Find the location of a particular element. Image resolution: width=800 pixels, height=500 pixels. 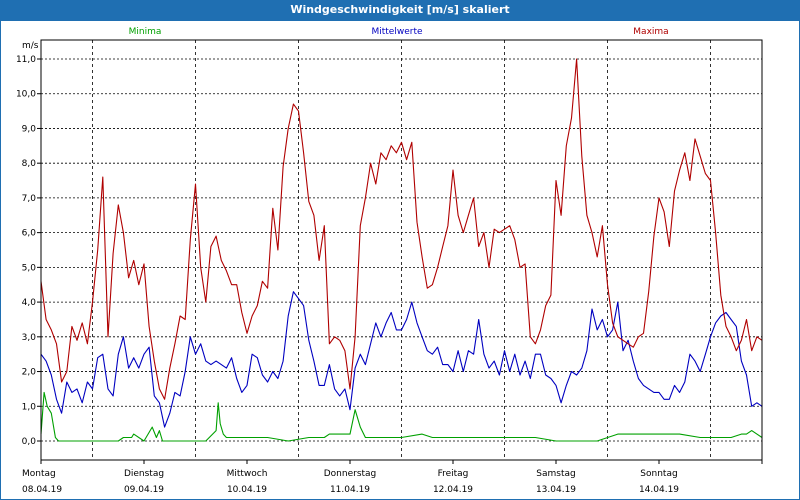

legend-mittelwerte: Mittelwerte is located at coordinates (396, 32).